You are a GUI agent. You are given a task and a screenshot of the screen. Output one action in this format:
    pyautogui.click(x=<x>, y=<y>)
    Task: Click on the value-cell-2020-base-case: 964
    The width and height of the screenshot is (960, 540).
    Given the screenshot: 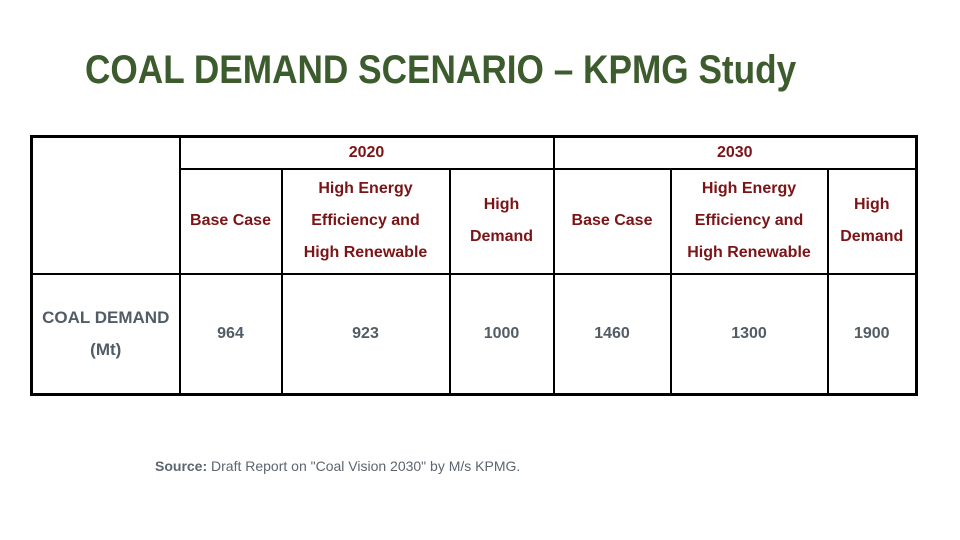 What is the action you would take?
    pyautogui.click(x=230, y=334)
    